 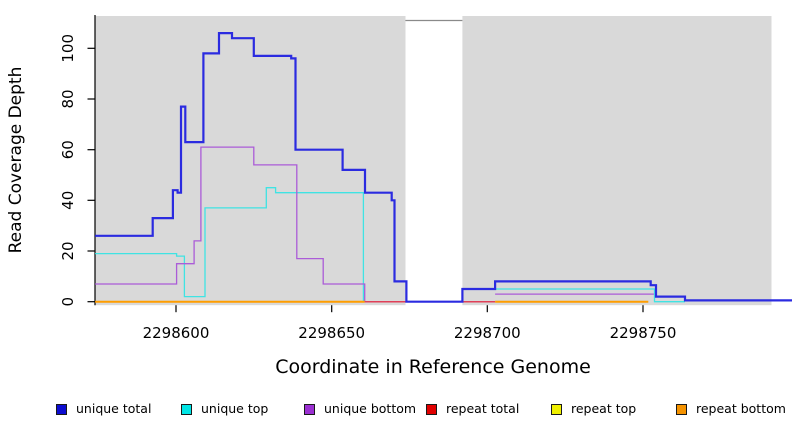 I want to click on legend-label: unique top, so click(x=235, y=408).